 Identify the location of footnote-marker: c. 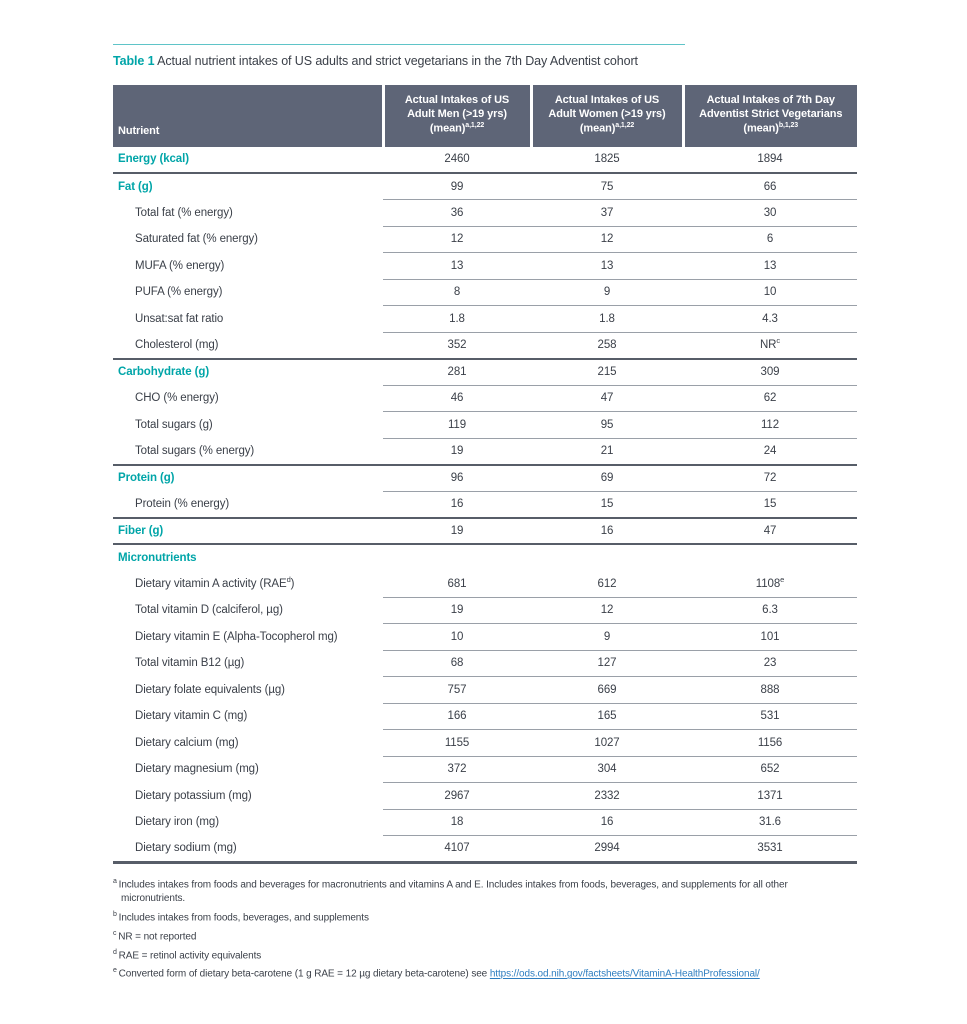
(116, 933).